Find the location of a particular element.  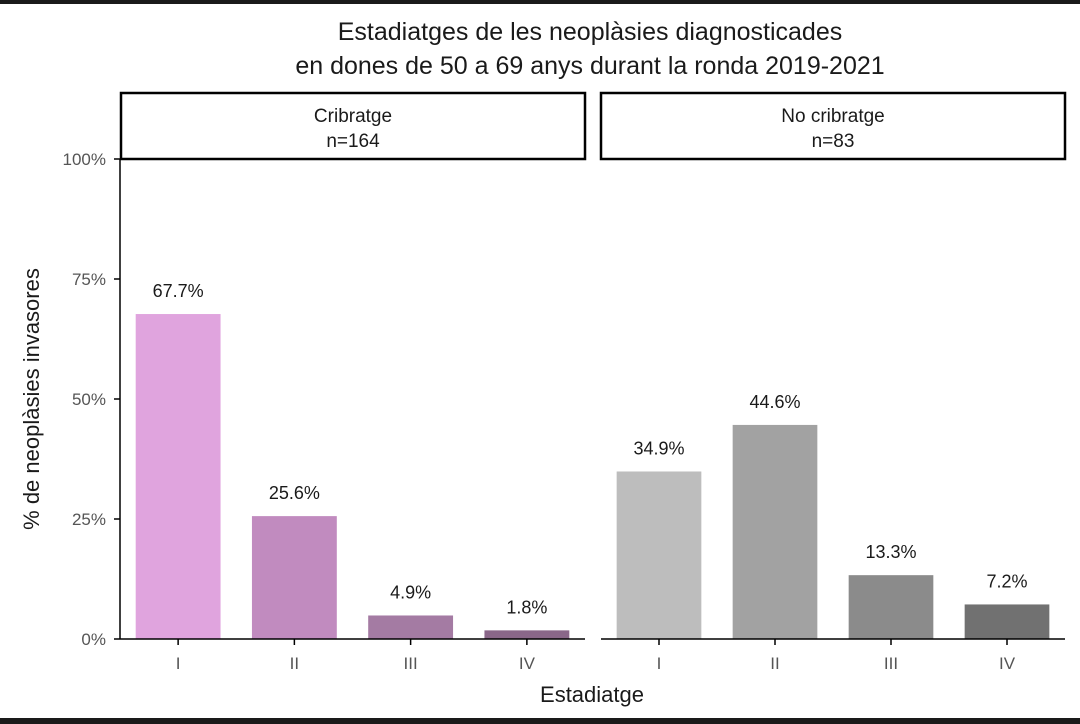

strip-count-no-cribratge: n=83 is located at coordinates (833, 141).